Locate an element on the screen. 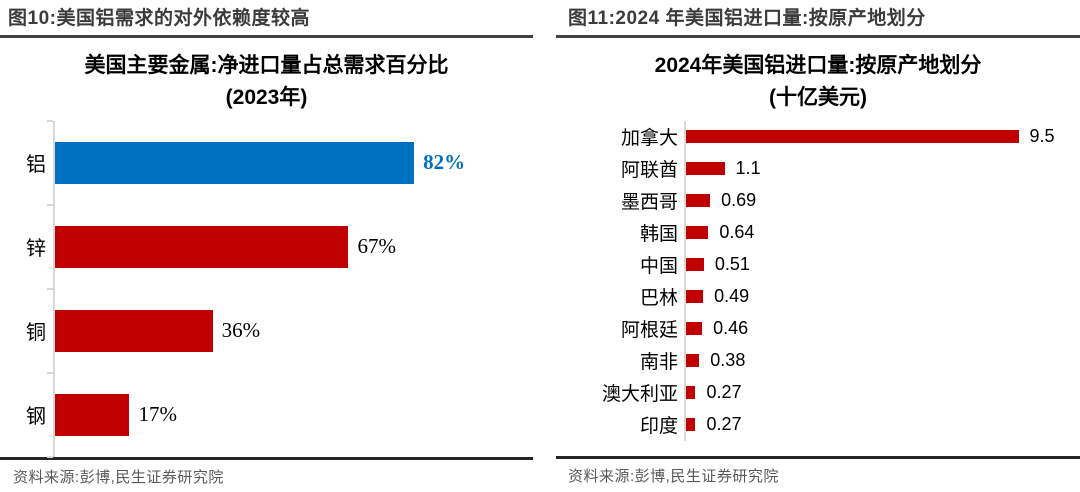 Image resolution: width=1080 pixels, height=492 pixels. figure-11-caption: 图11:2024 年美国铝进口量:按原产地划分 is located at coordinates (818, 19).